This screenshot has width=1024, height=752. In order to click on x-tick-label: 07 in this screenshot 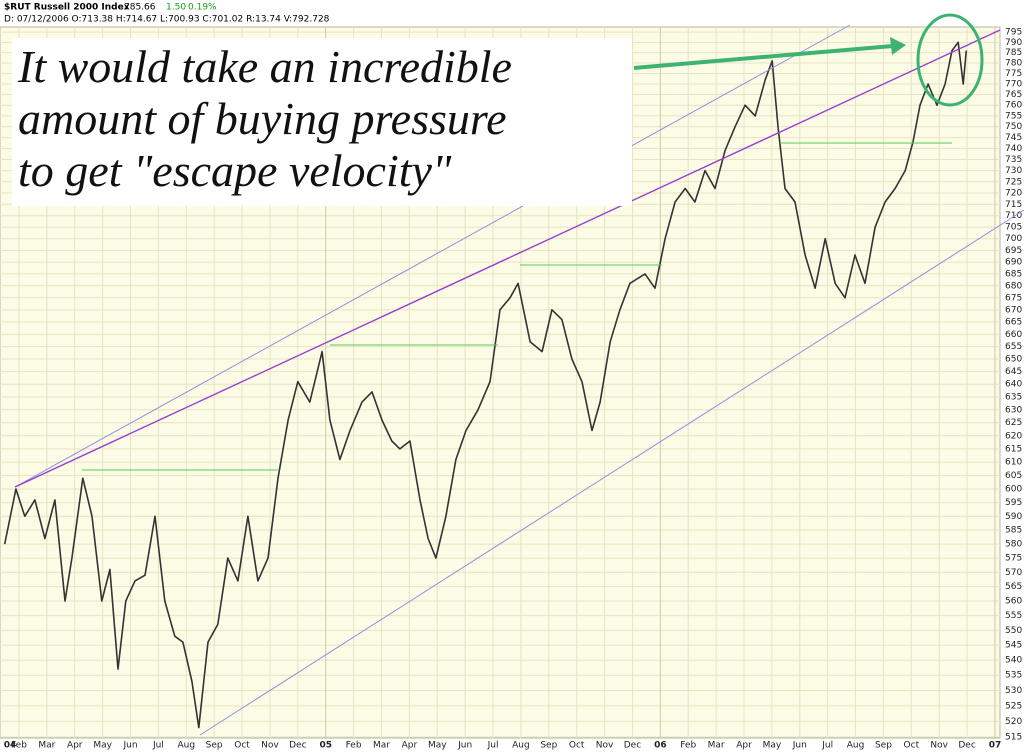, I will do `click(995, 746)`.